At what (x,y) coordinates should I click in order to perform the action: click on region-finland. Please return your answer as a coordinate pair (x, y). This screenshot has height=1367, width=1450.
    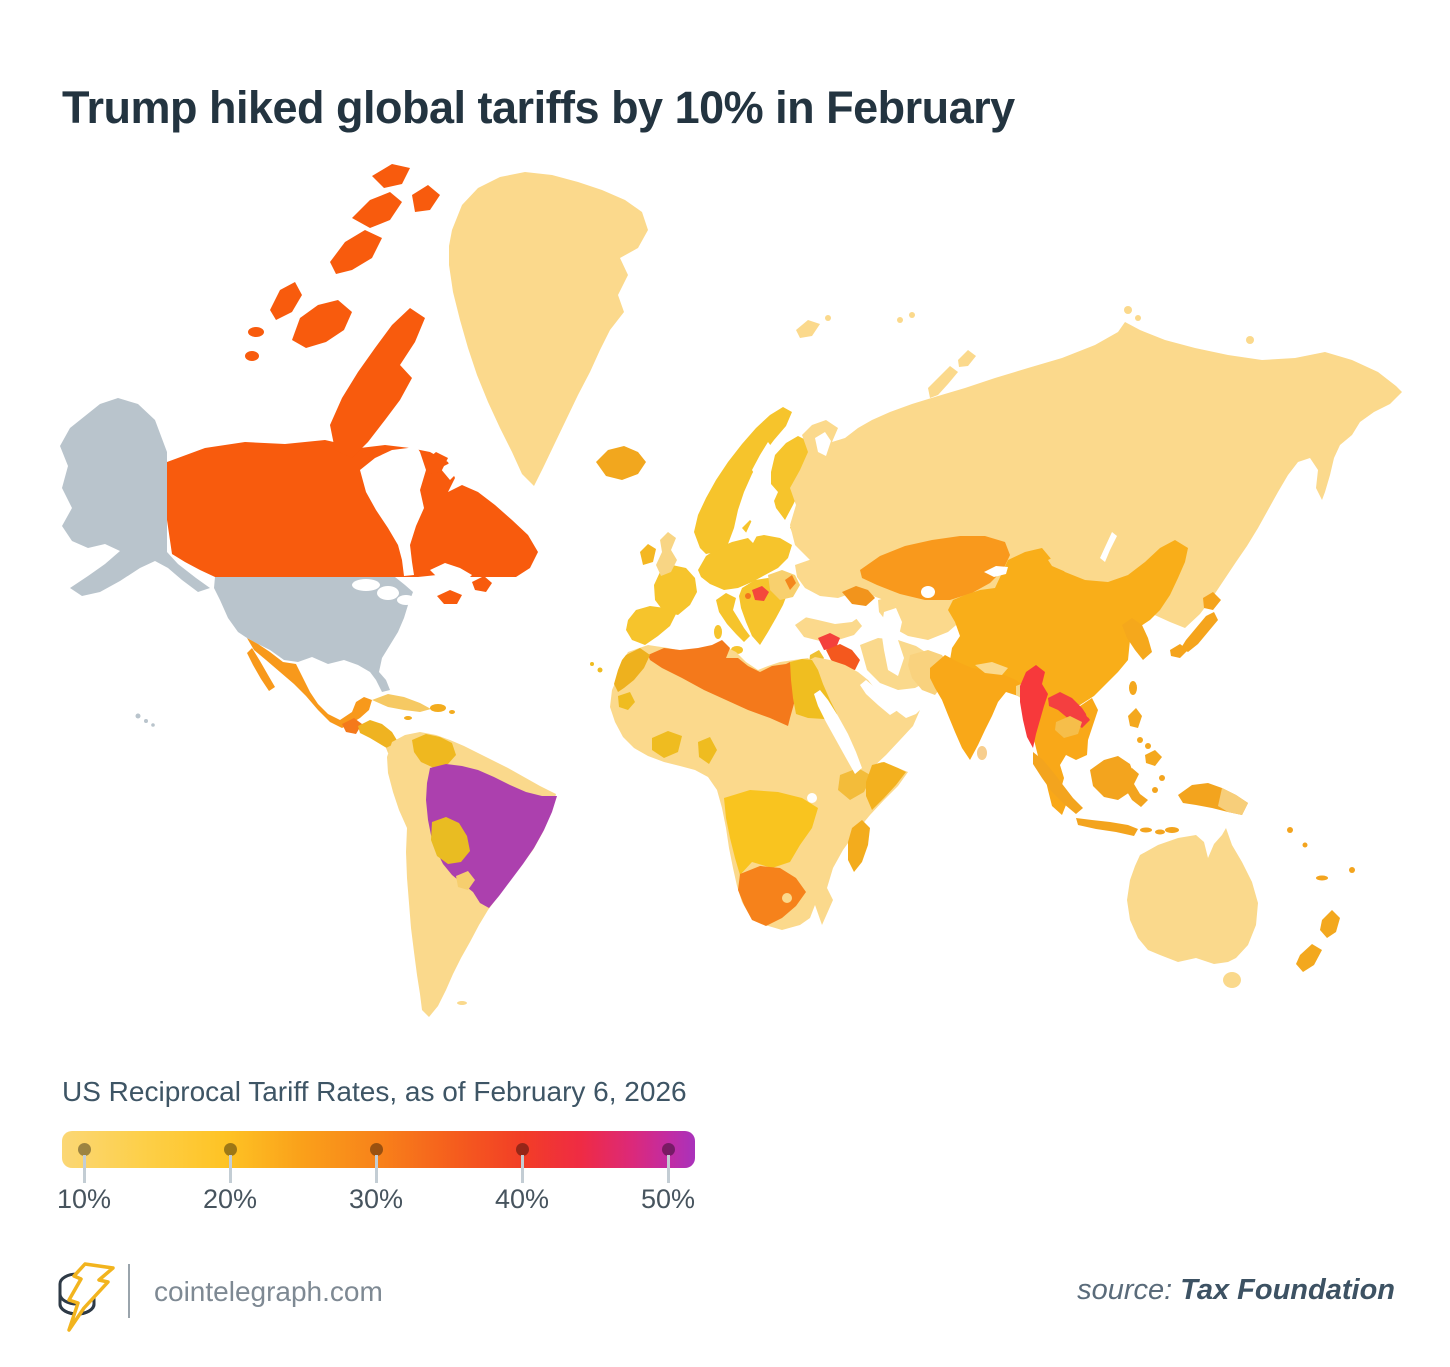
    Looking at the image, I should click on (793, 478).